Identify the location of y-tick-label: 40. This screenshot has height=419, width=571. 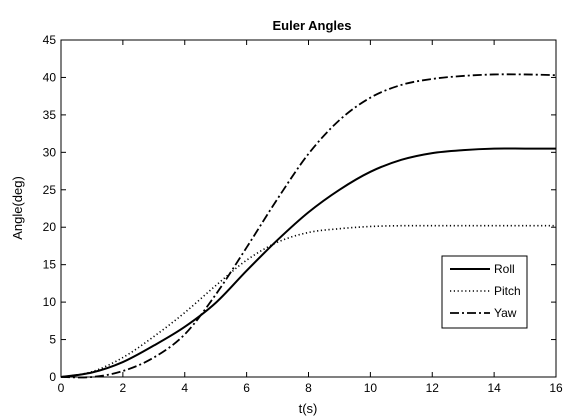
(50, 77).